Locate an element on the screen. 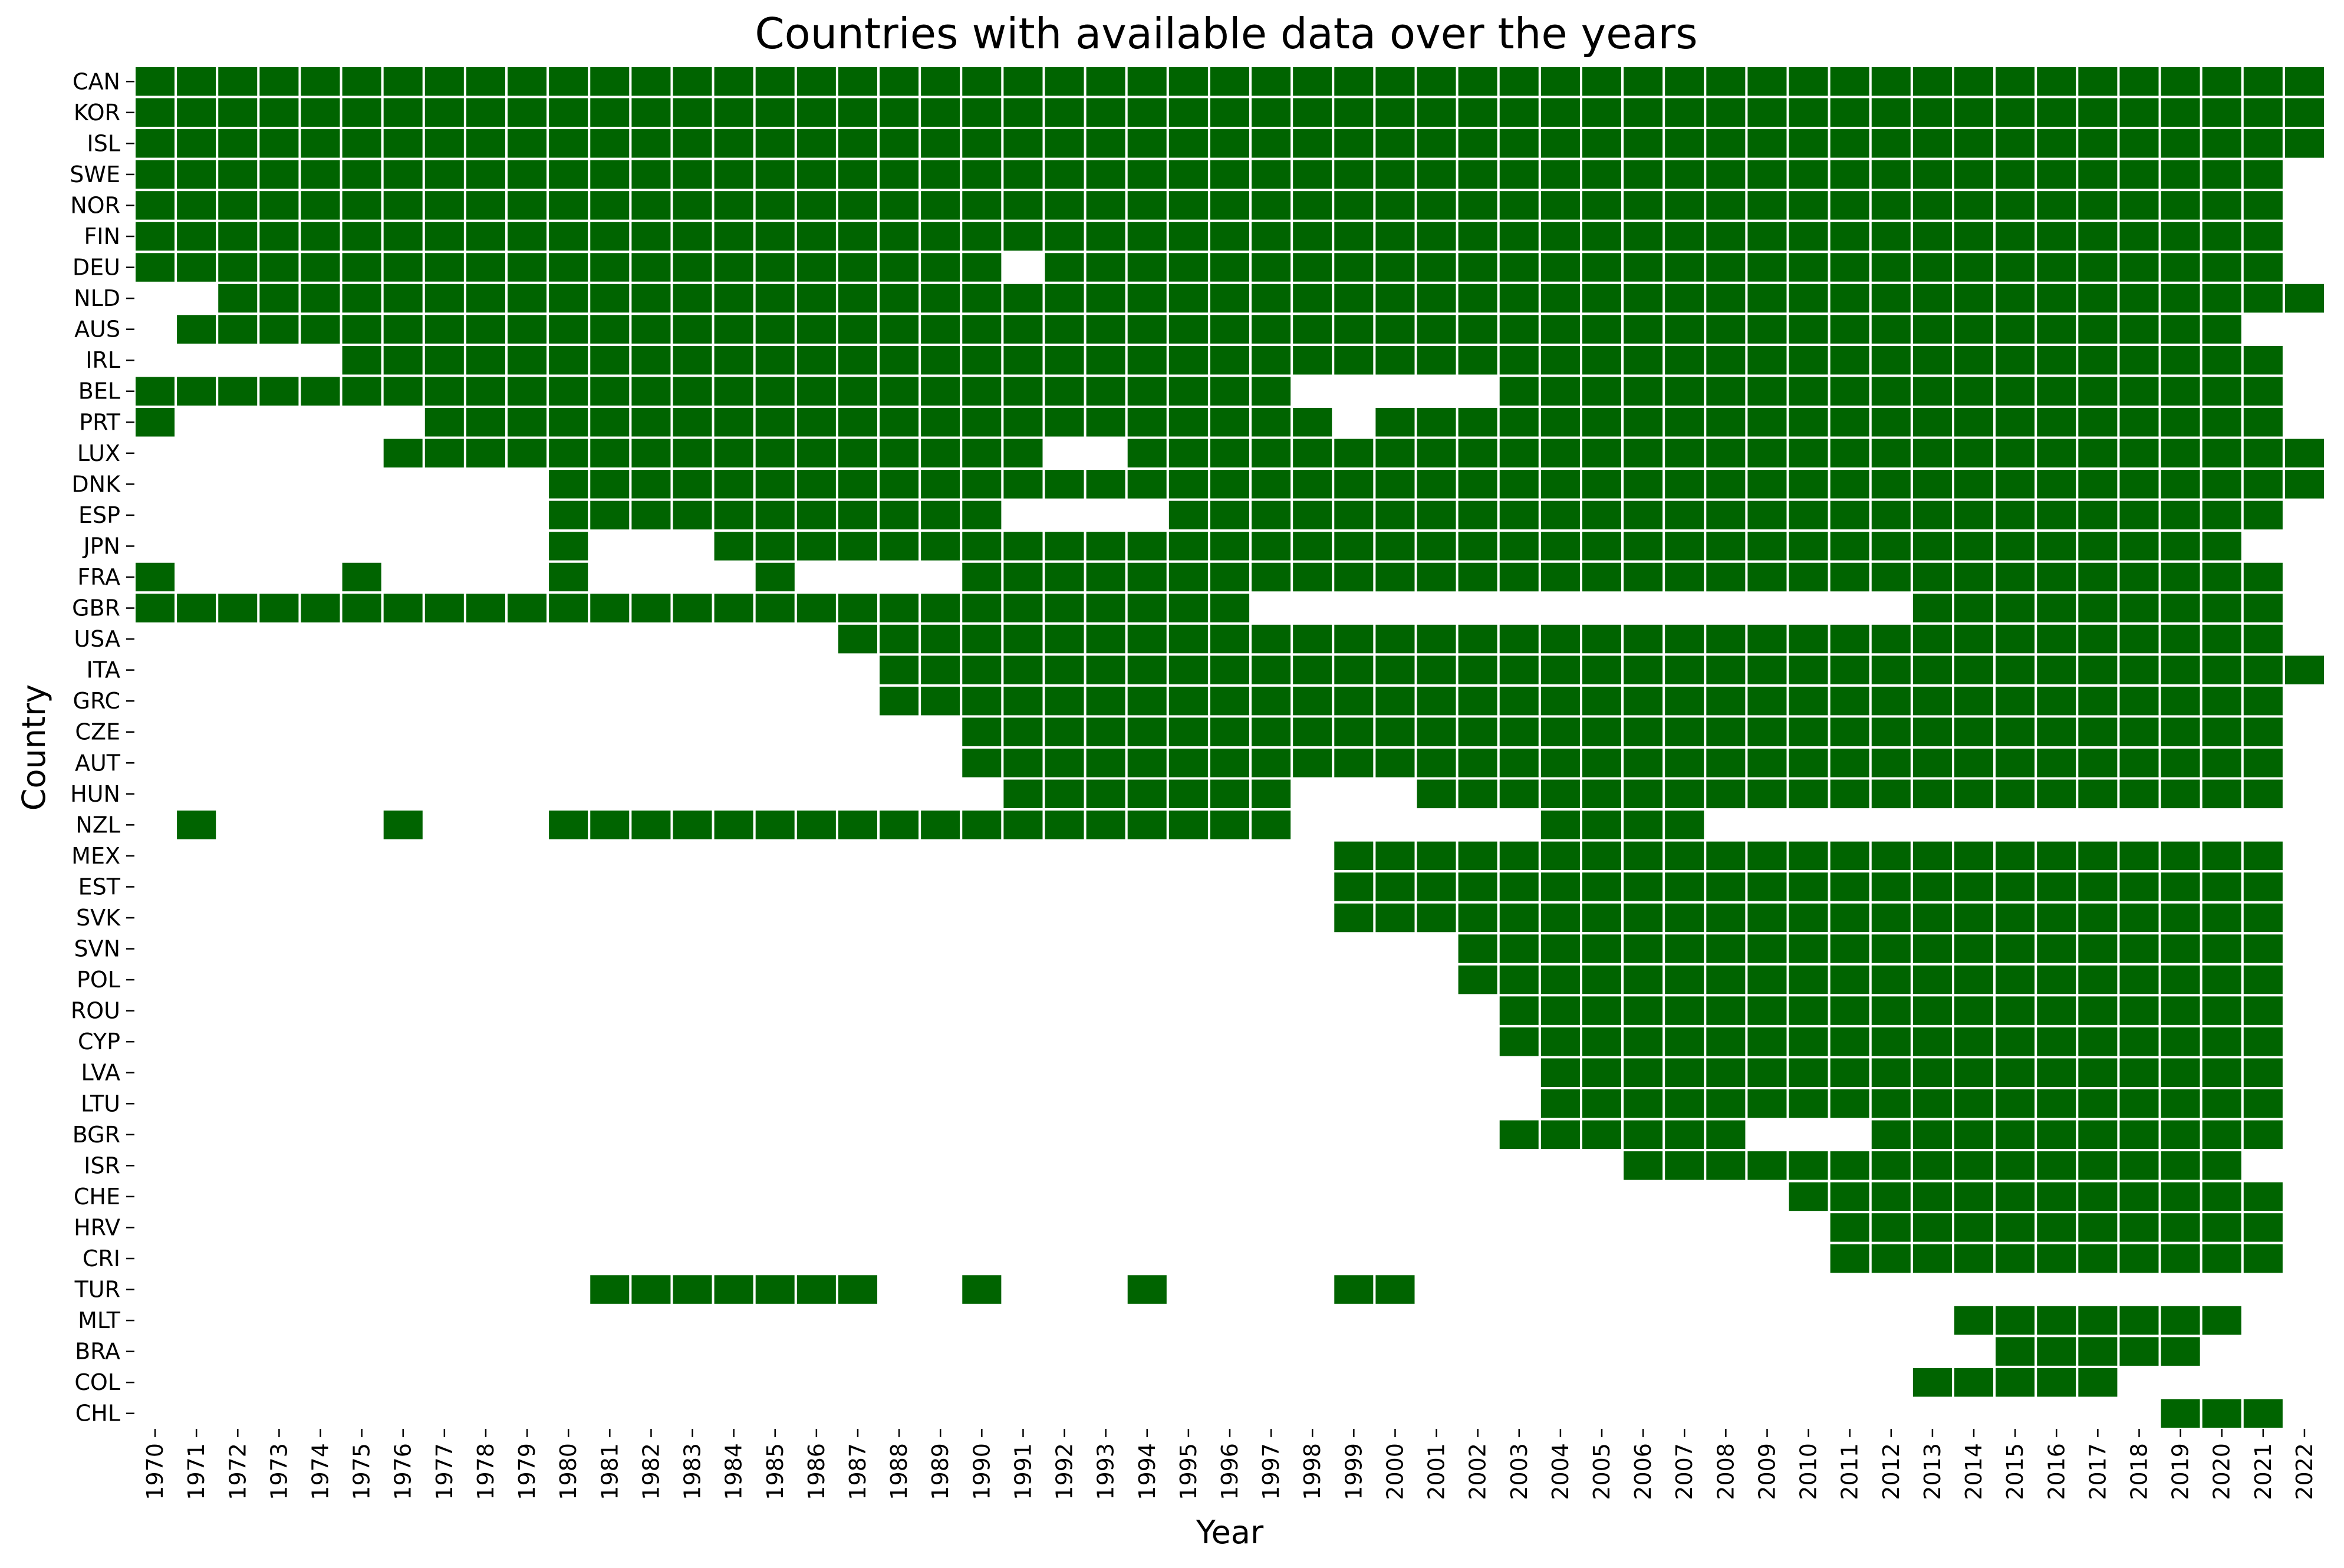 Image resolution: width=2344 pixels, height=1568 pixels. cell-ESP-1990 is located at coordinates (982, 515).